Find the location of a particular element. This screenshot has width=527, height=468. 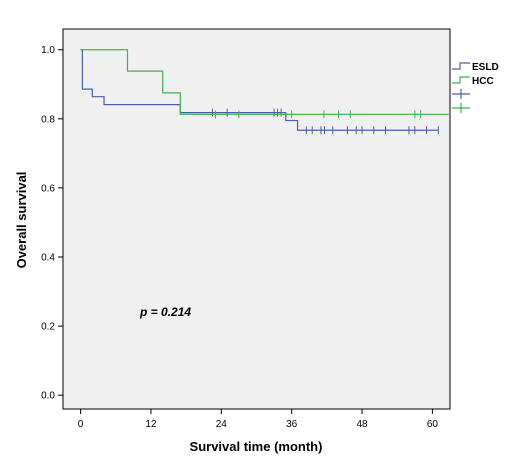

x-axis-title: Survival time (month) is located at coordinates (256, 446).